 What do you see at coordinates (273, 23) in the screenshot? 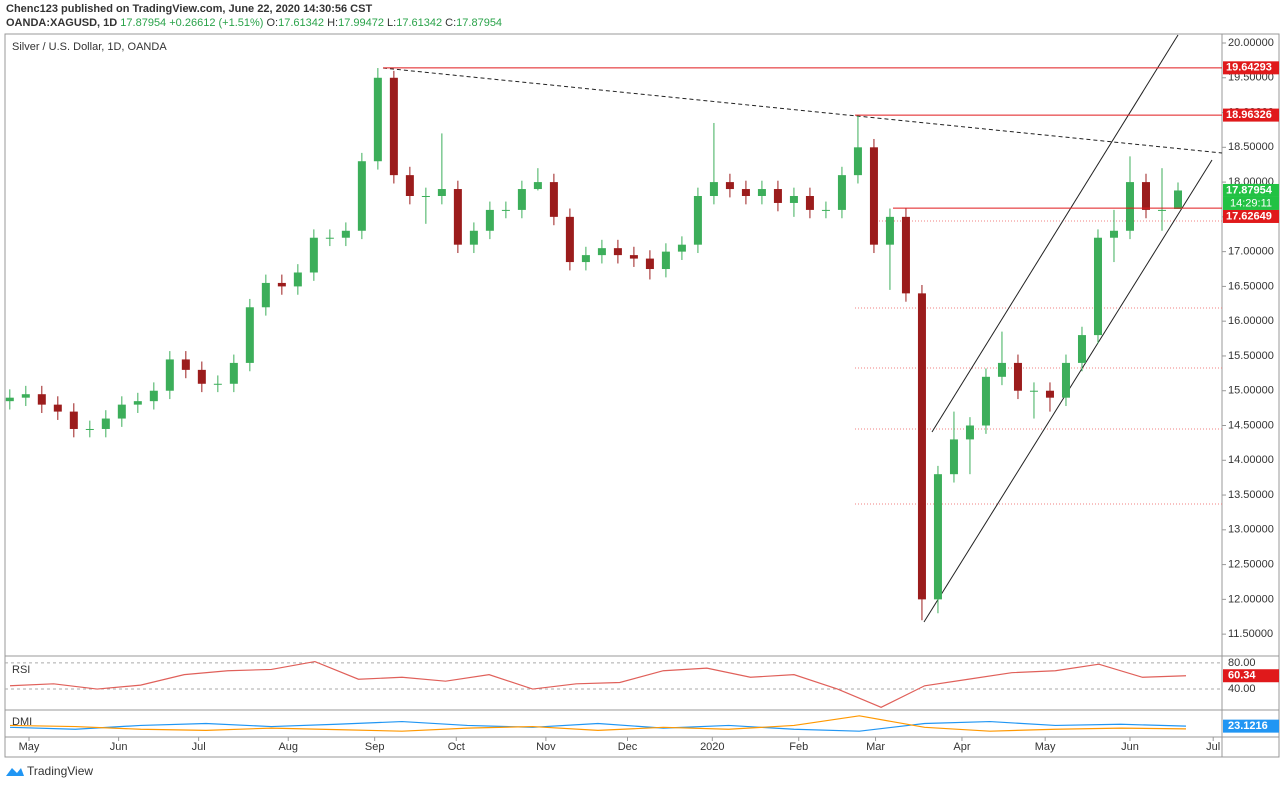
I see `o-label: O:` at bounding box center [273, 23].